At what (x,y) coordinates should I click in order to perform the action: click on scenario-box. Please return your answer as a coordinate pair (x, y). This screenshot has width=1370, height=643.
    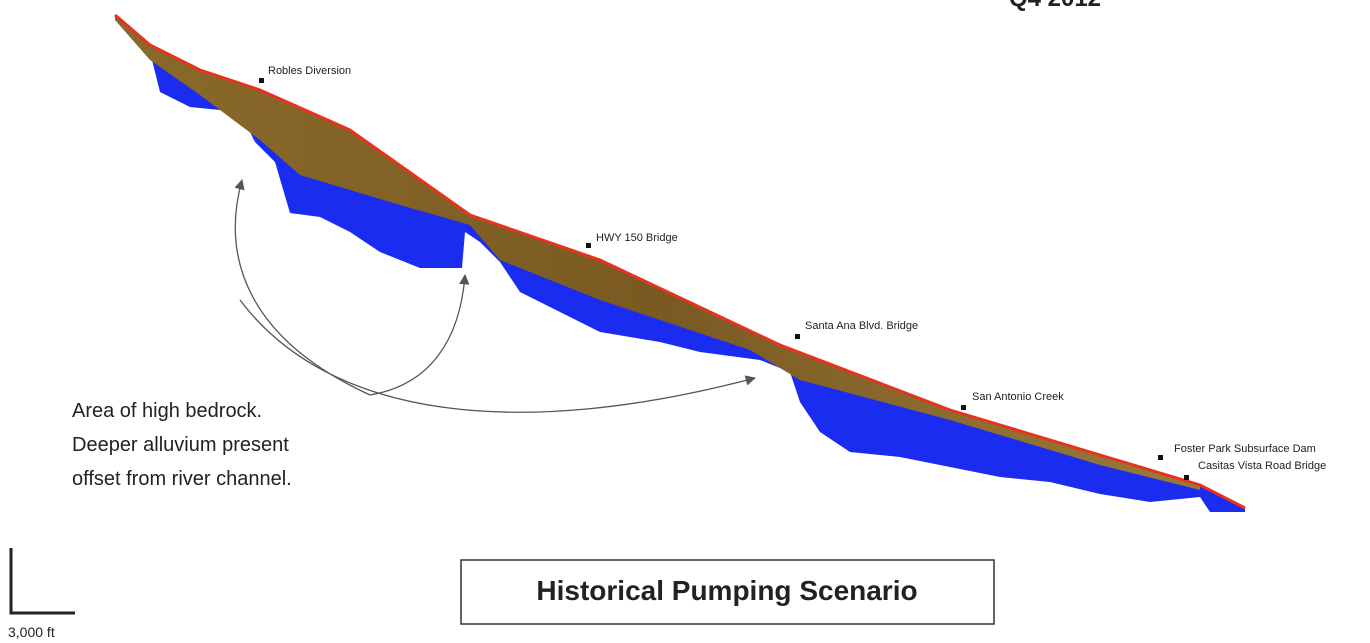
    Looking at the image, I should click on (727, 592).